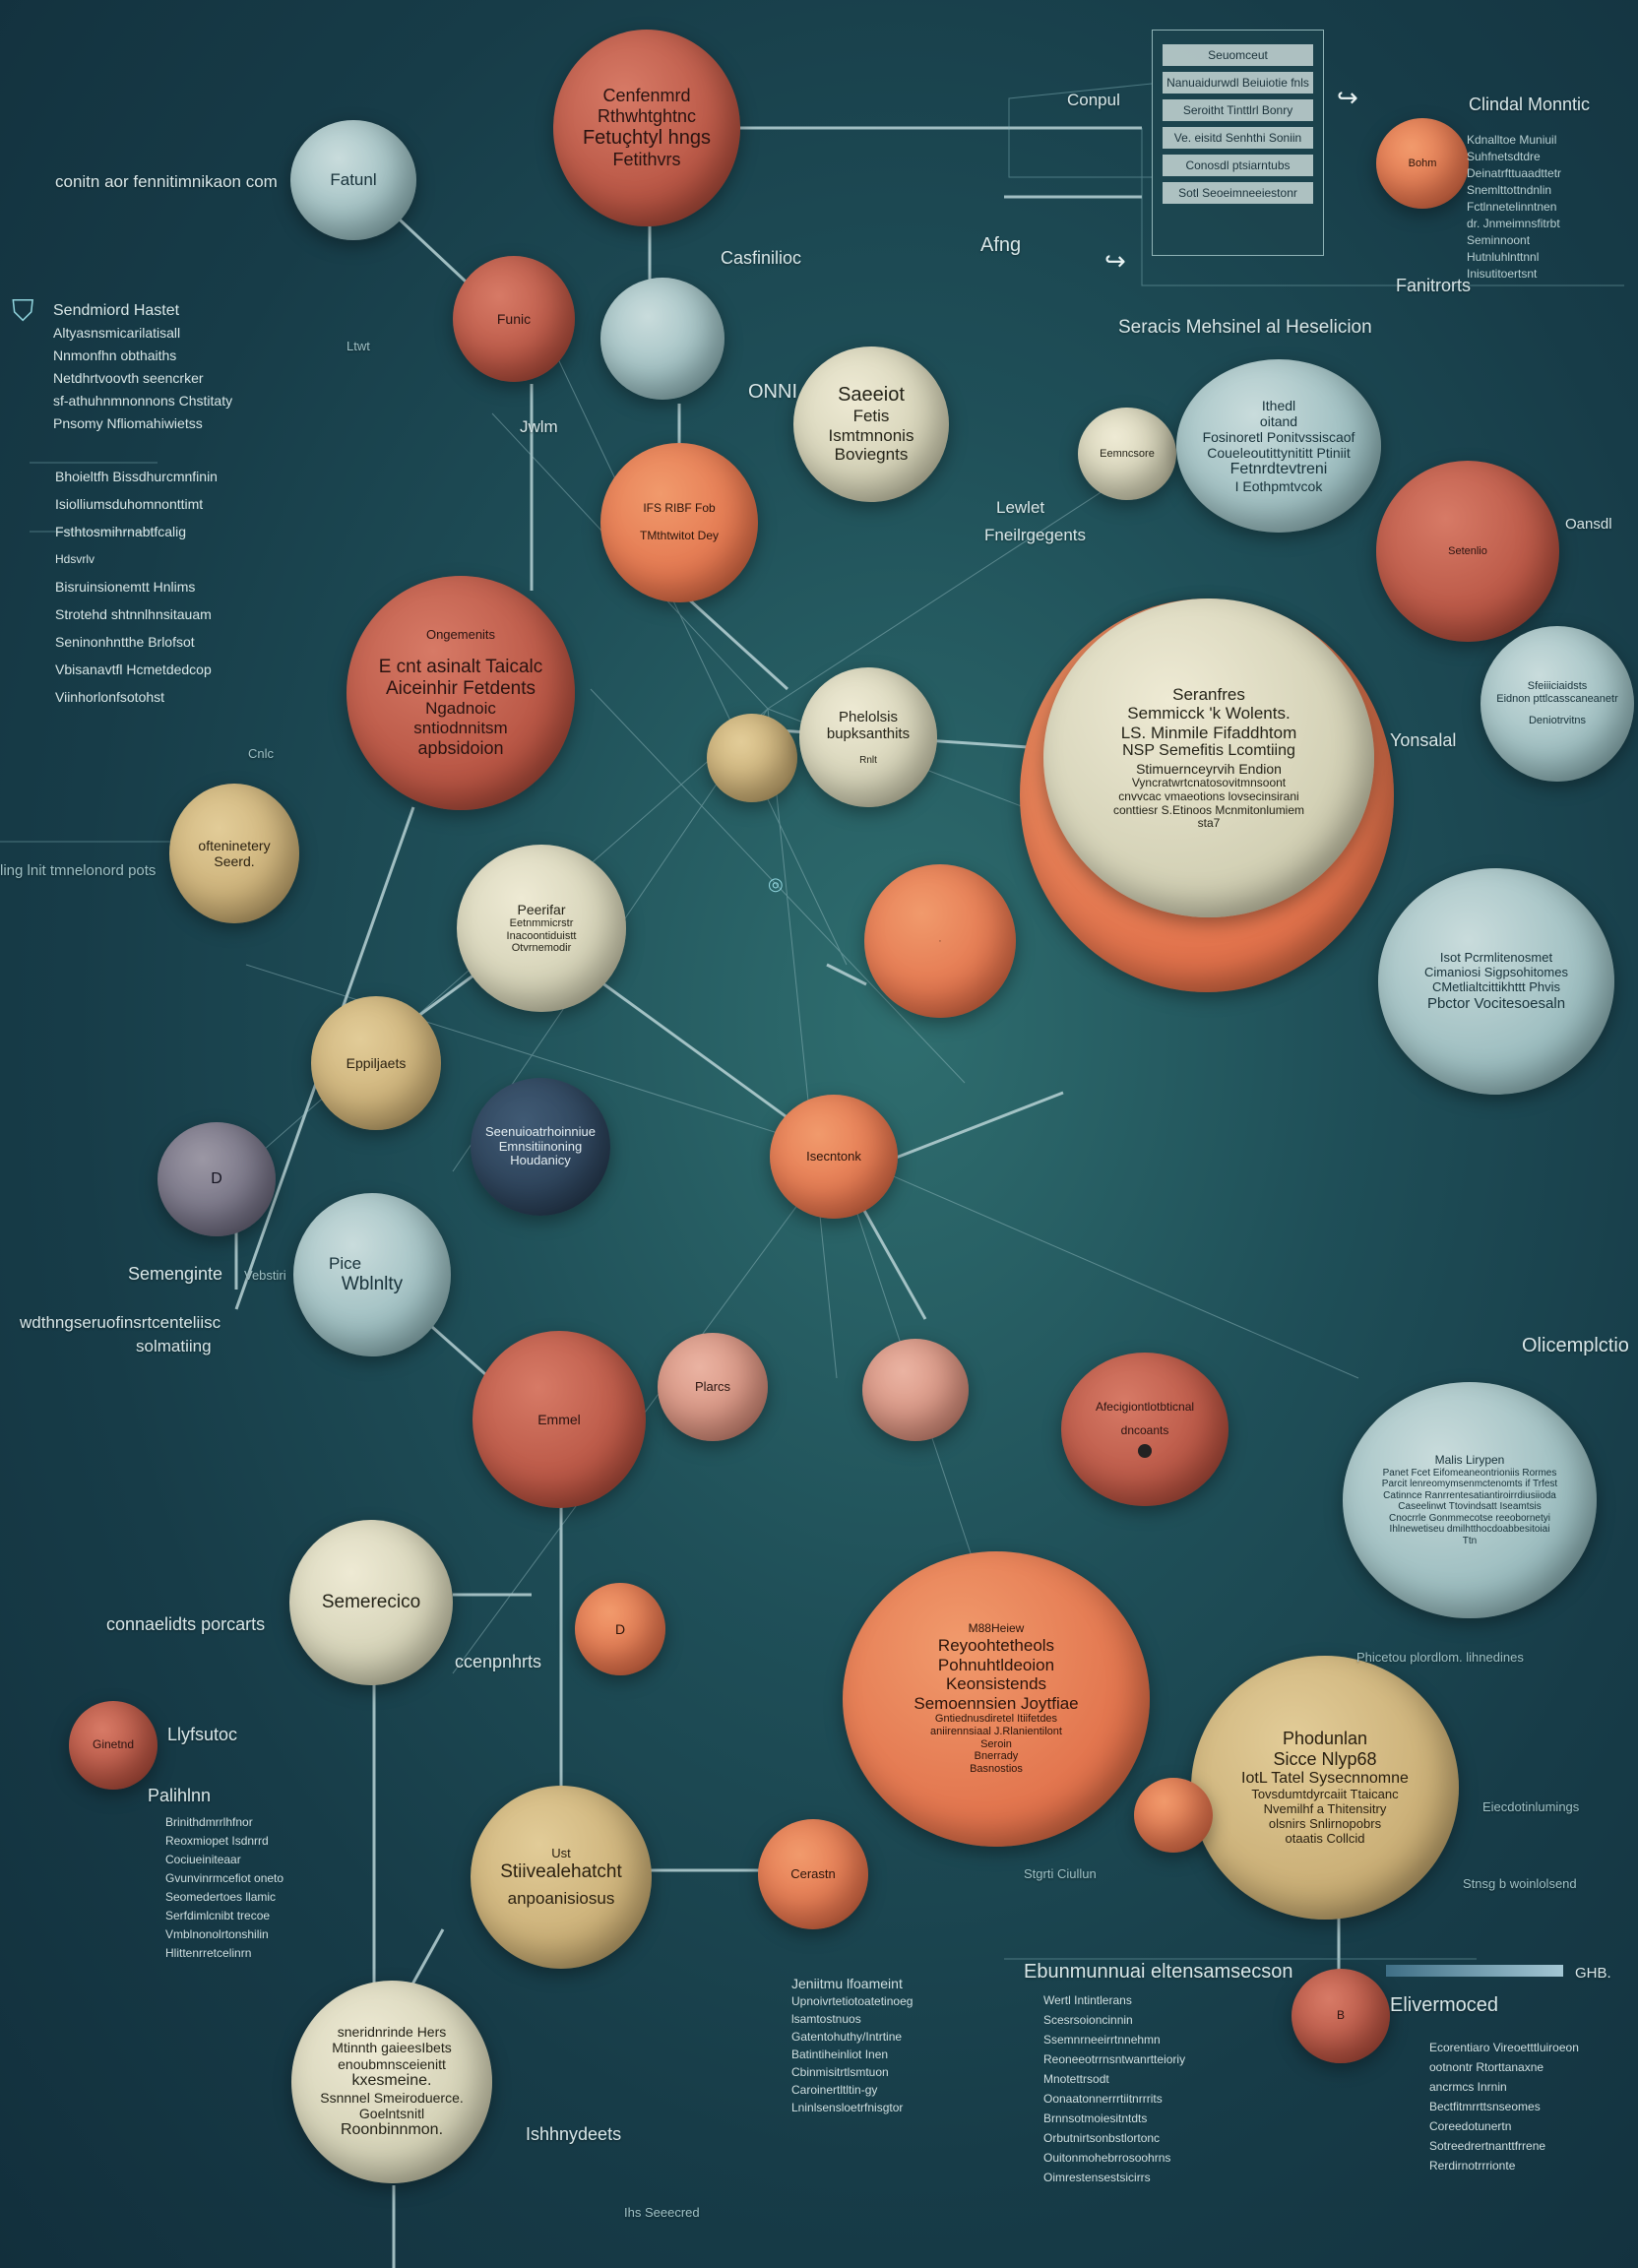 The image size is (1638, 2268). I want to click on label-stngy: Stnsg b woinlolsend, so click(1520, 1883).